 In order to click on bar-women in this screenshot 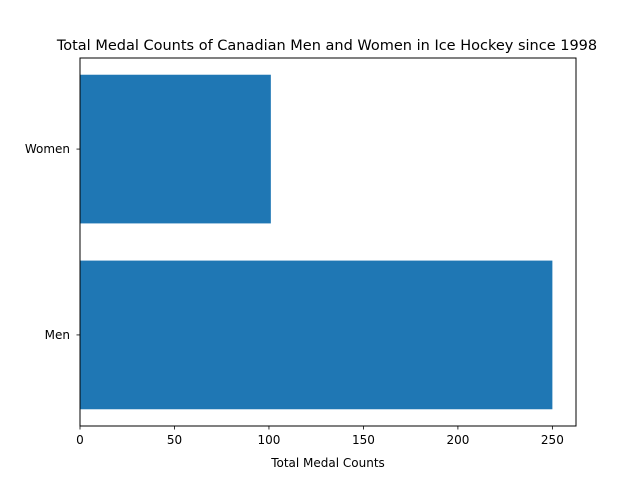, I will do `click(175, 149)`.